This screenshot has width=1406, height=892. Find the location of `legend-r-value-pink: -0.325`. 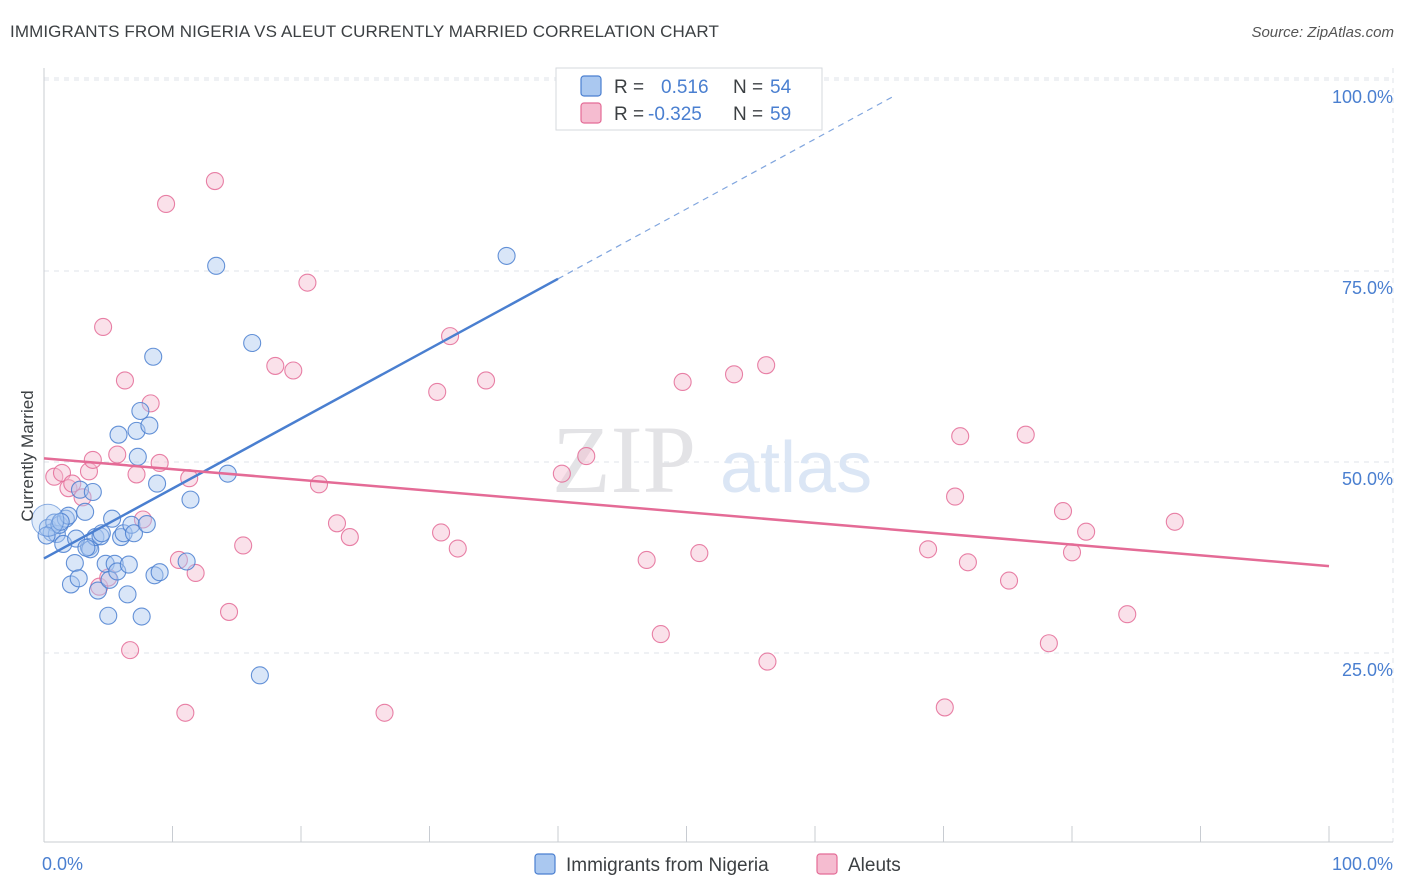

legend-r-value-pink: -0.325 is located at coordinates (675, 114).